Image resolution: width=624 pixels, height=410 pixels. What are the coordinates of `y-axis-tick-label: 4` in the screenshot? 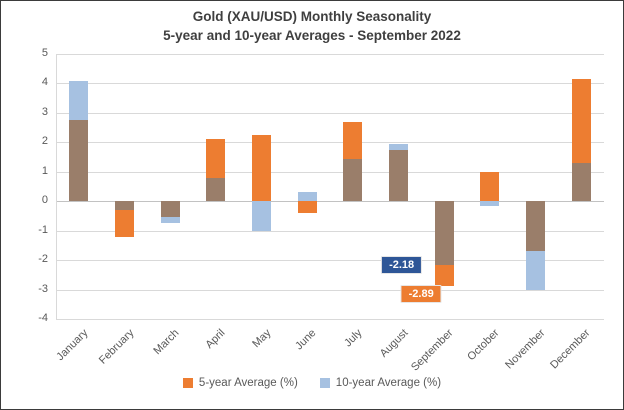 It's located at (44, 82).